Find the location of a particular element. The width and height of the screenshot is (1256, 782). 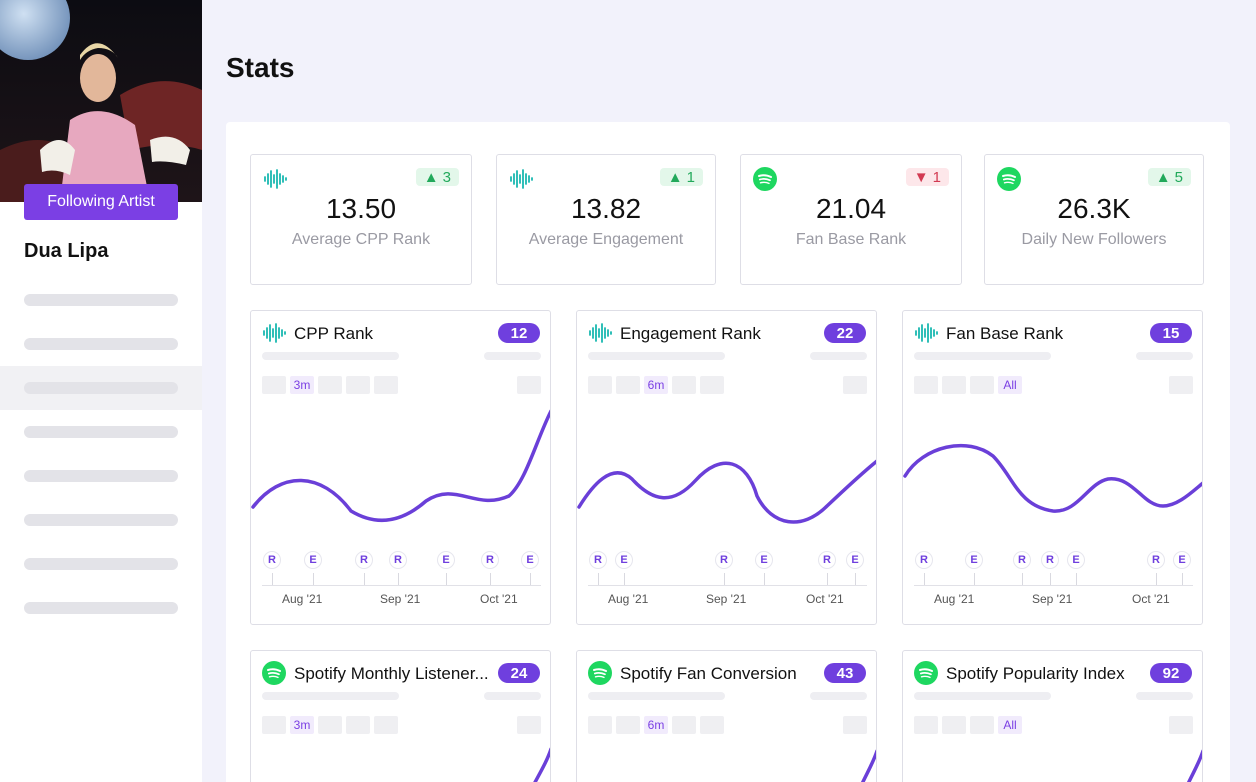

x-tick-label: Aug '21 is located at coordinates (302, 599).